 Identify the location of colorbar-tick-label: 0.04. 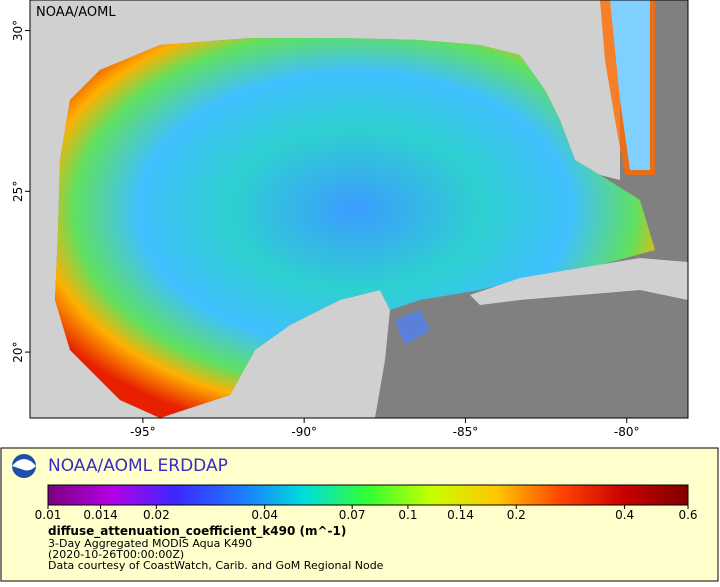
(264, 515).